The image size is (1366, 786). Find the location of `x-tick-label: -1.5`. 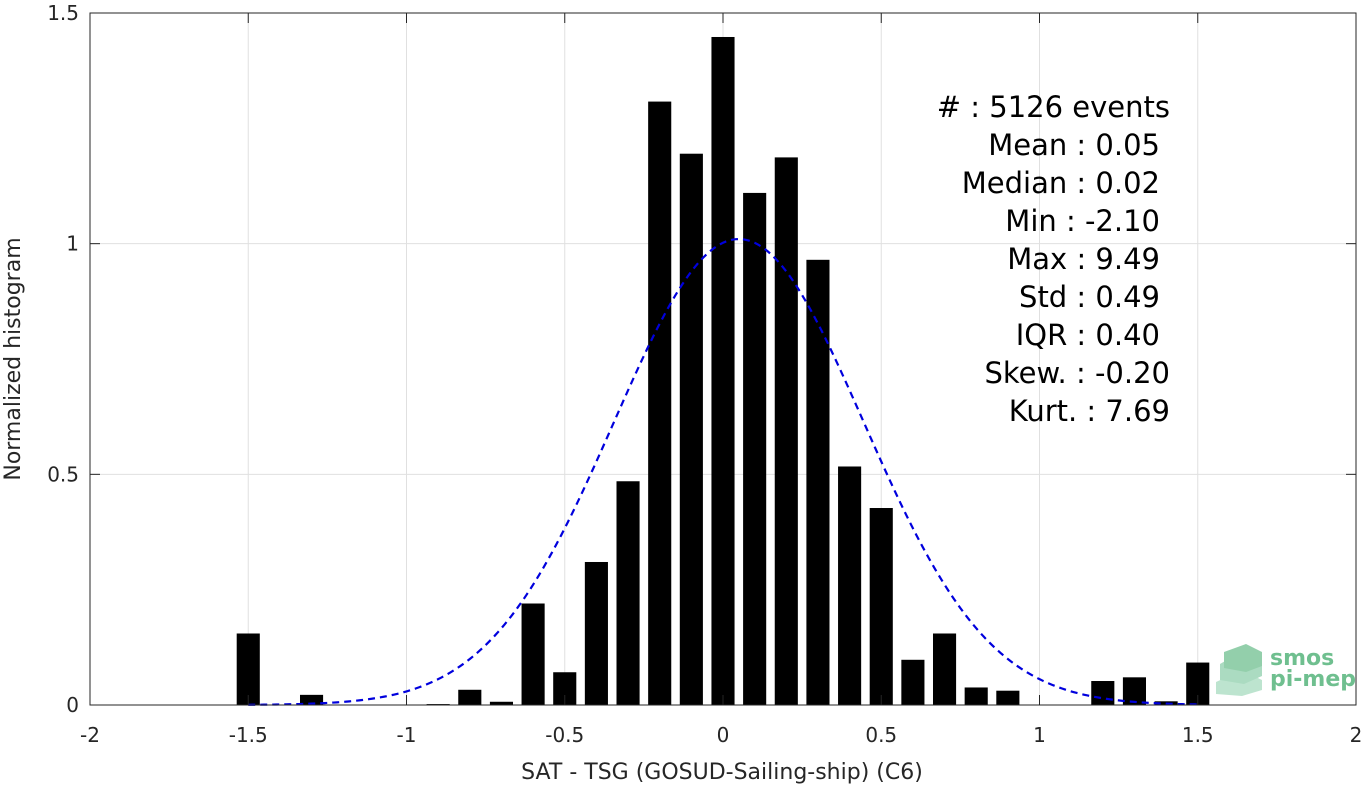

x-tick-label: -1.5 is located at coordinates (248, 735).